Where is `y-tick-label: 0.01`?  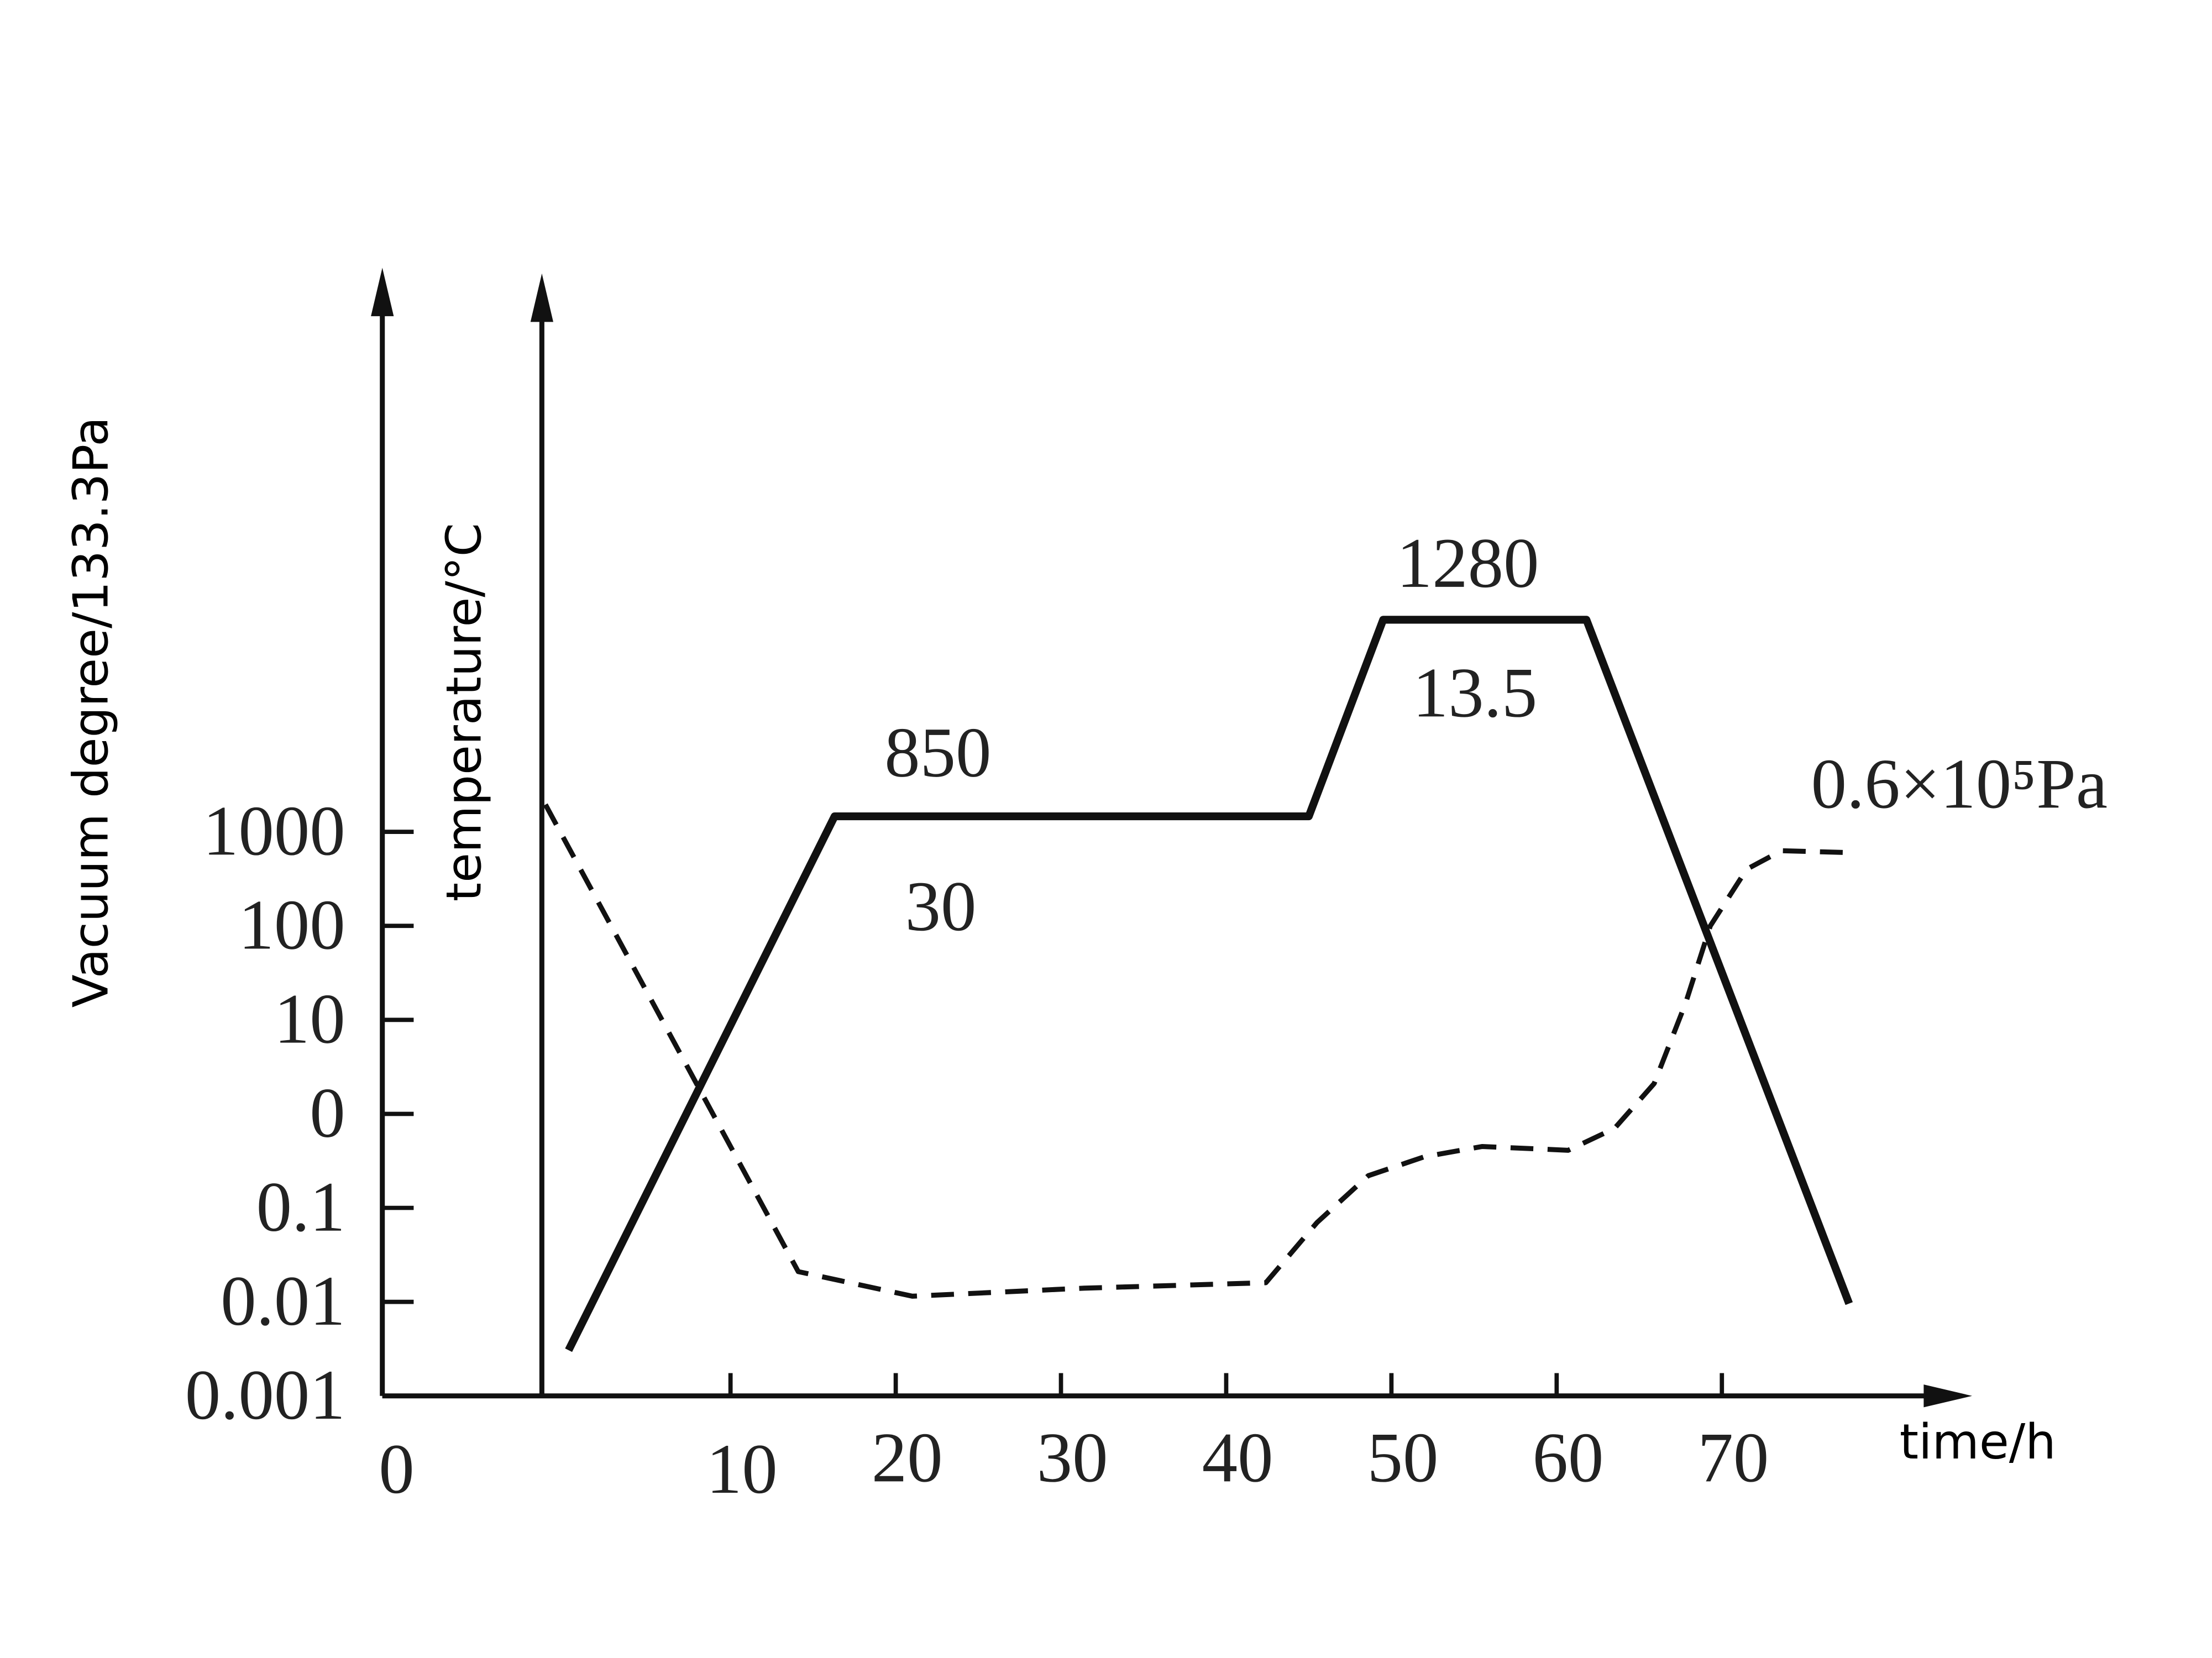 y-tick-label: 0.01 is located at coordinates (283, 1300).